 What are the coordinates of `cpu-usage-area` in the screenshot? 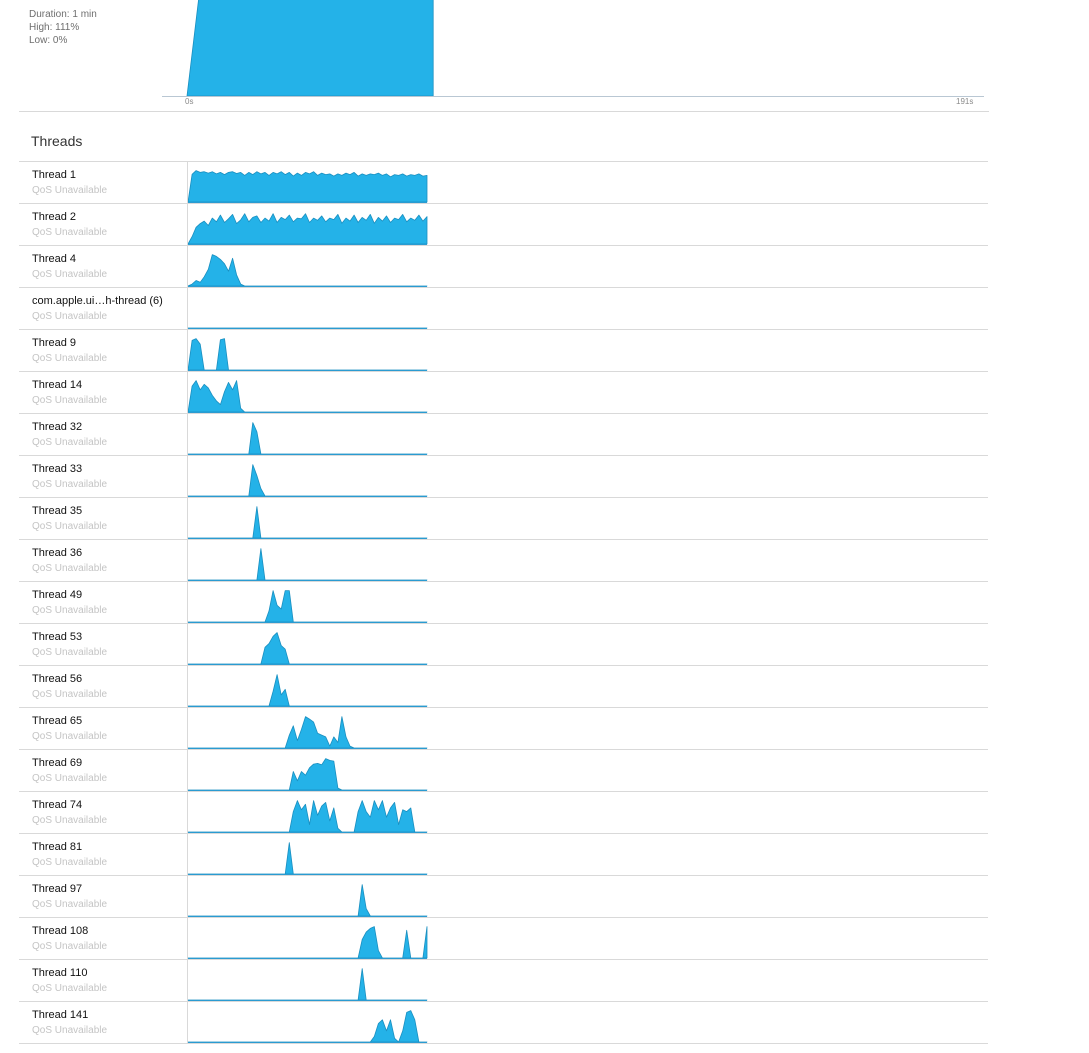 It's located at (310, 48).